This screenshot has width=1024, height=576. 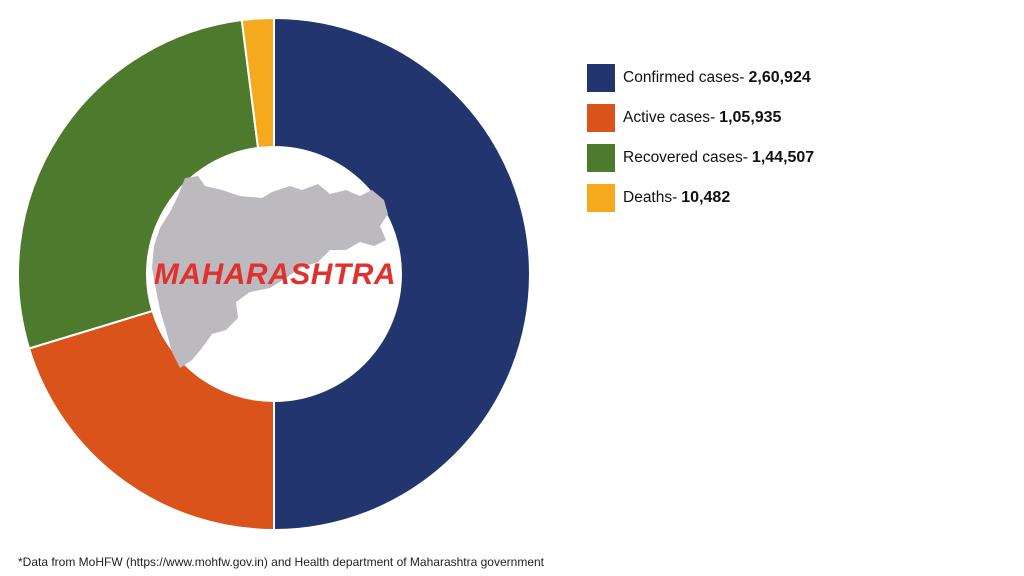 I want to click on center-label: MAHARASHTRA, so click(x=275, y=274).